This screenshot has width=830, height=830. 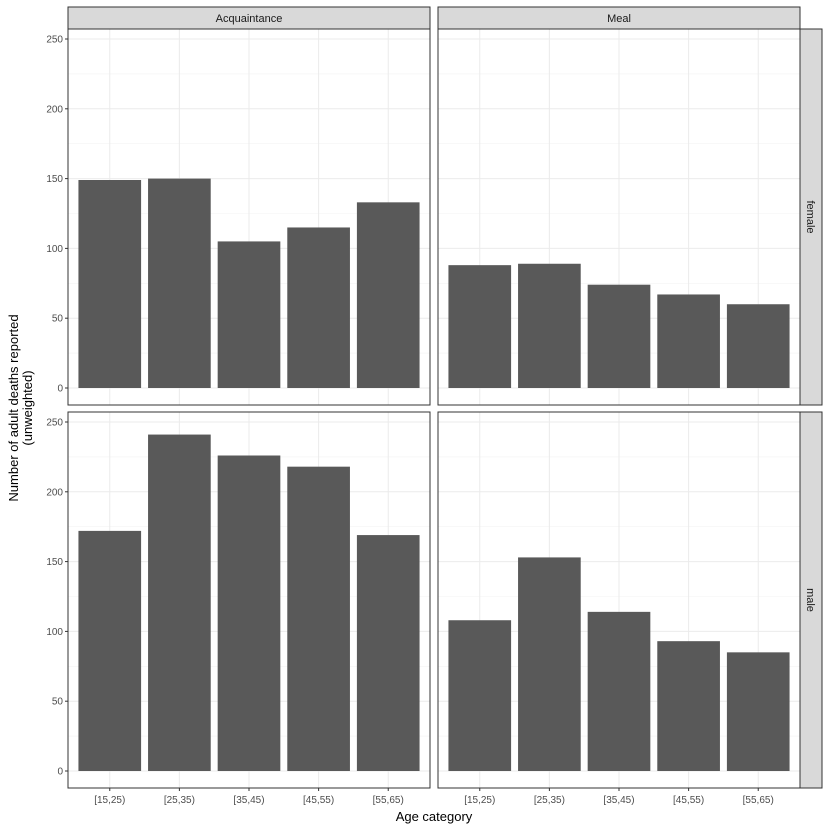 I want to click on row-strip-female: female, so click(x=811, y=217).